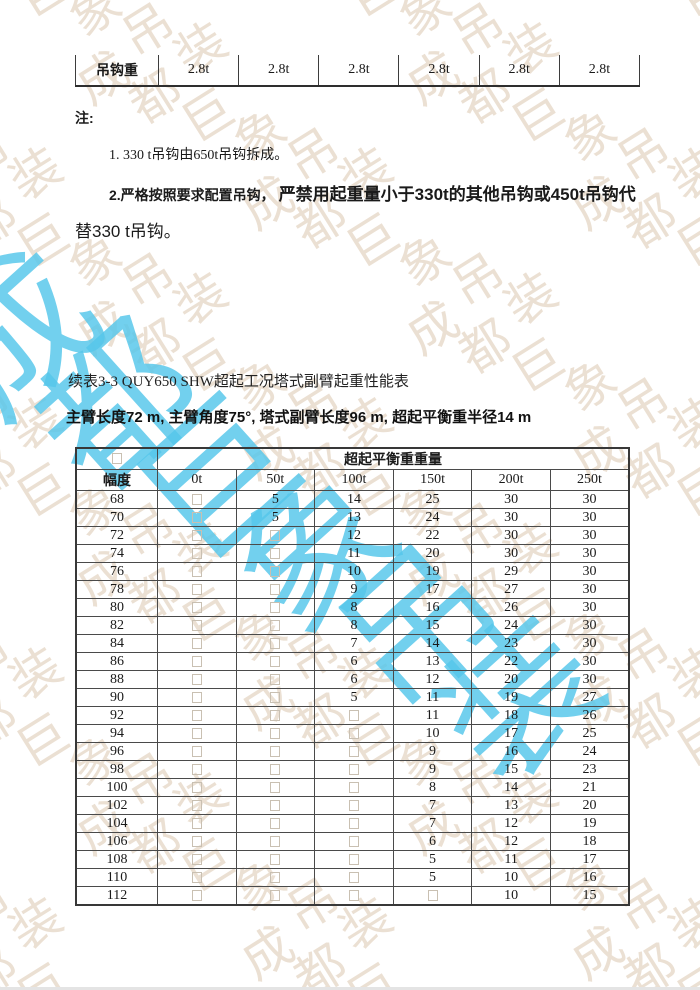 The height and width of the screenshot is (990, 700). I want to click on capacity-row: 90 5 11 19 27, so click(352, 697).